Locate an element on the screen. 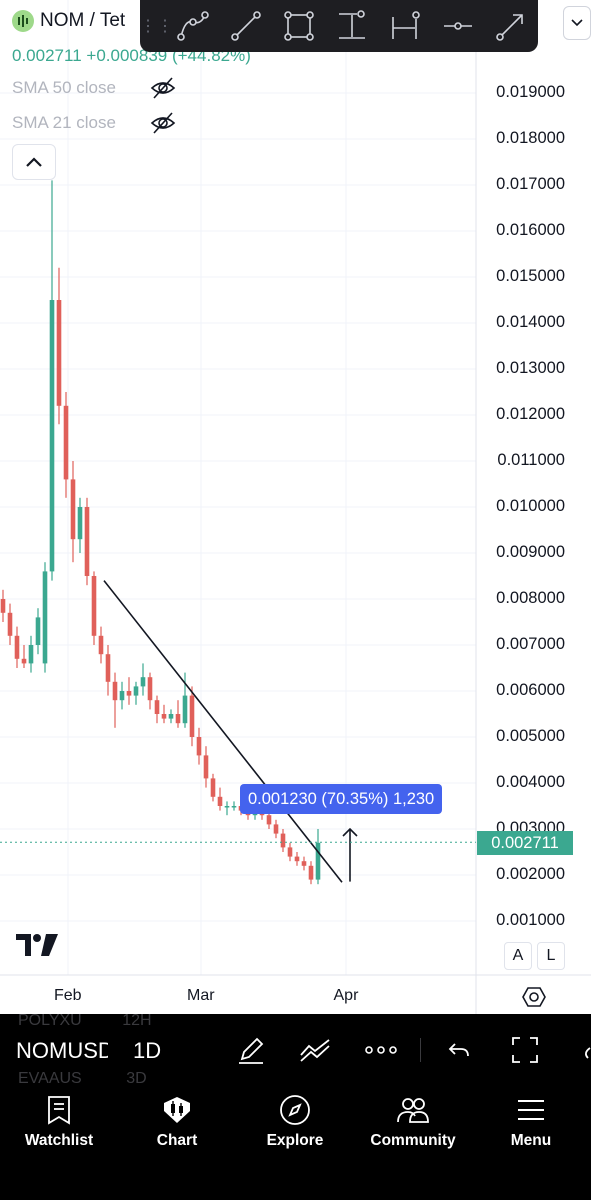 This screenshot has height=1200, width=591. indicator-sma21-label: SMA 21 close is located at coordinates (64, 122).